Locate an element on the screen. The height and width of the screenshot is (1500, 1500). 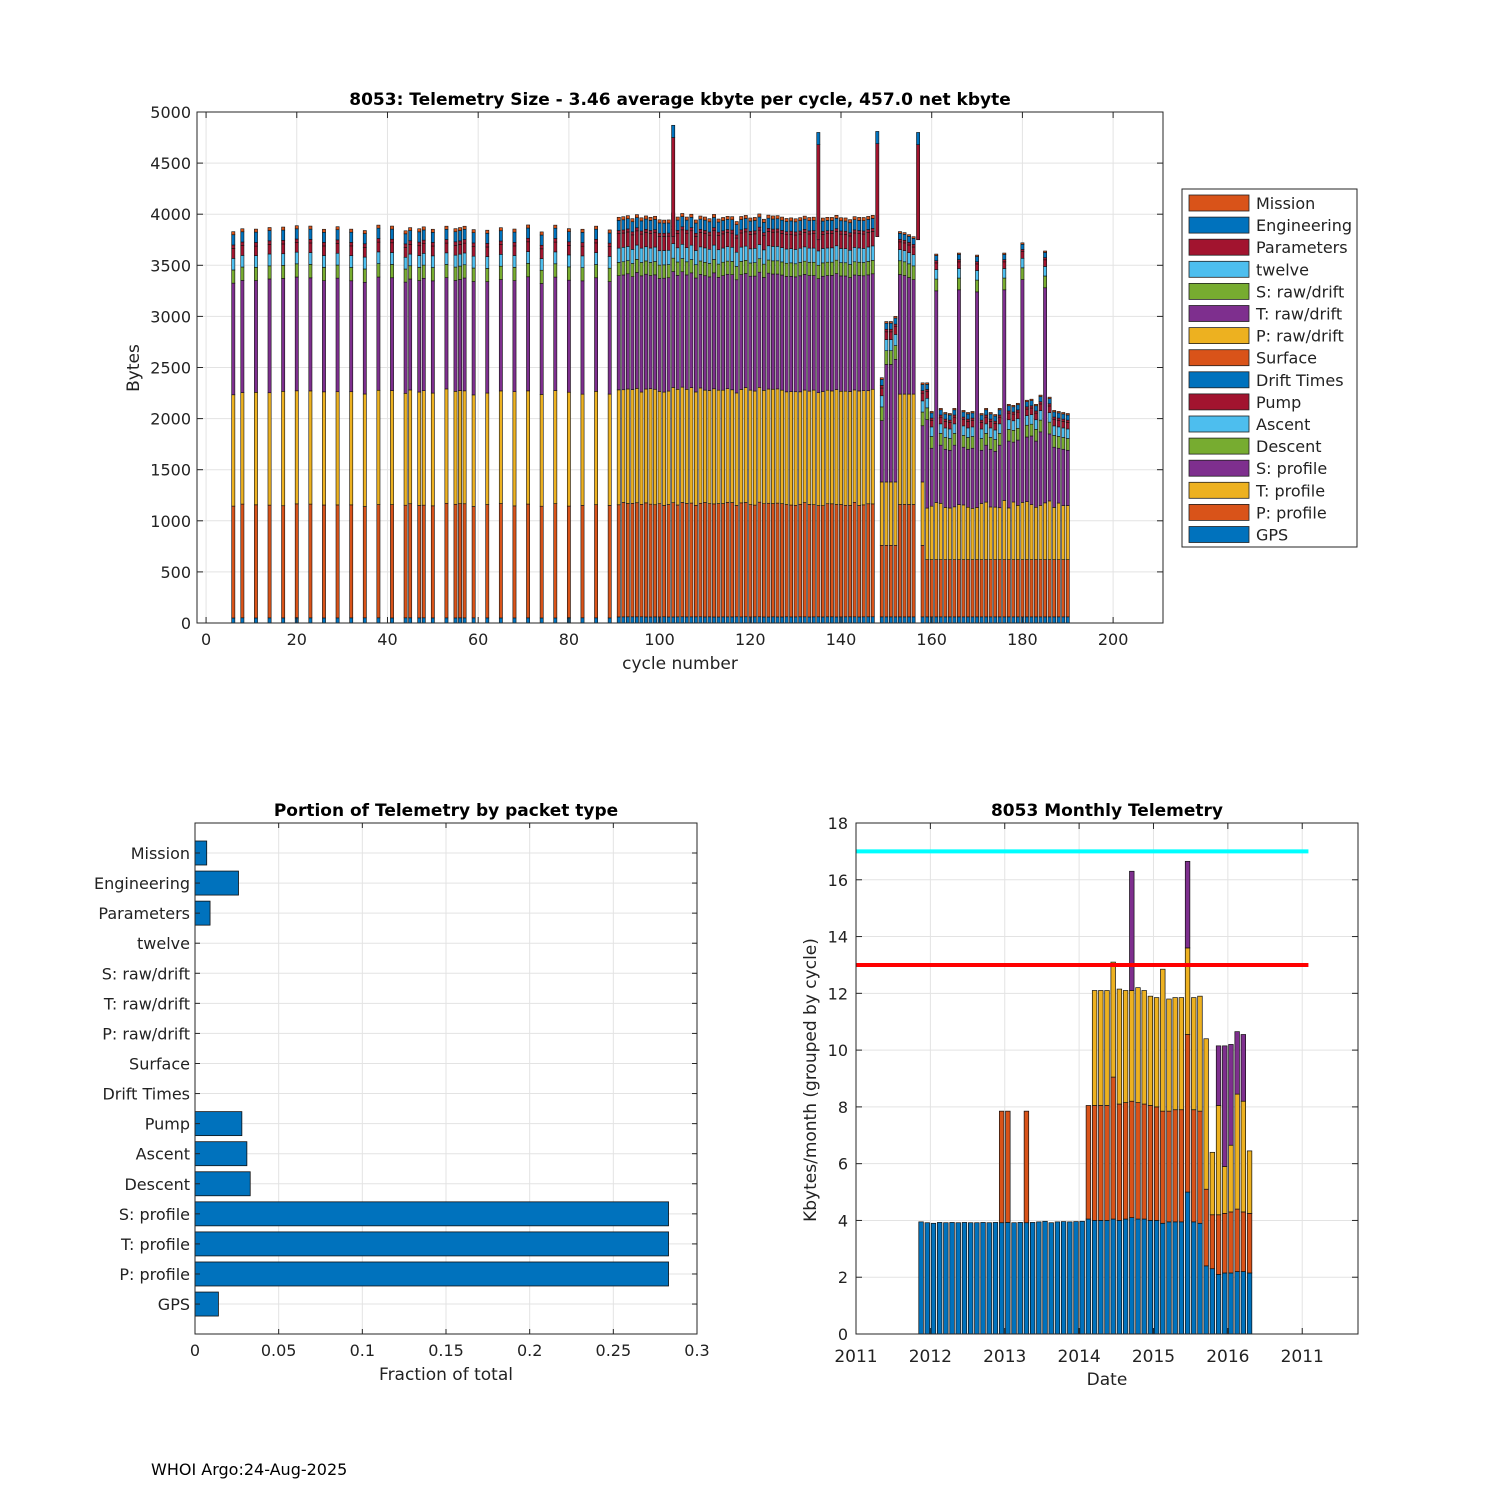
x-tick-label: 2013 is located at coordinates (1004, 1357).